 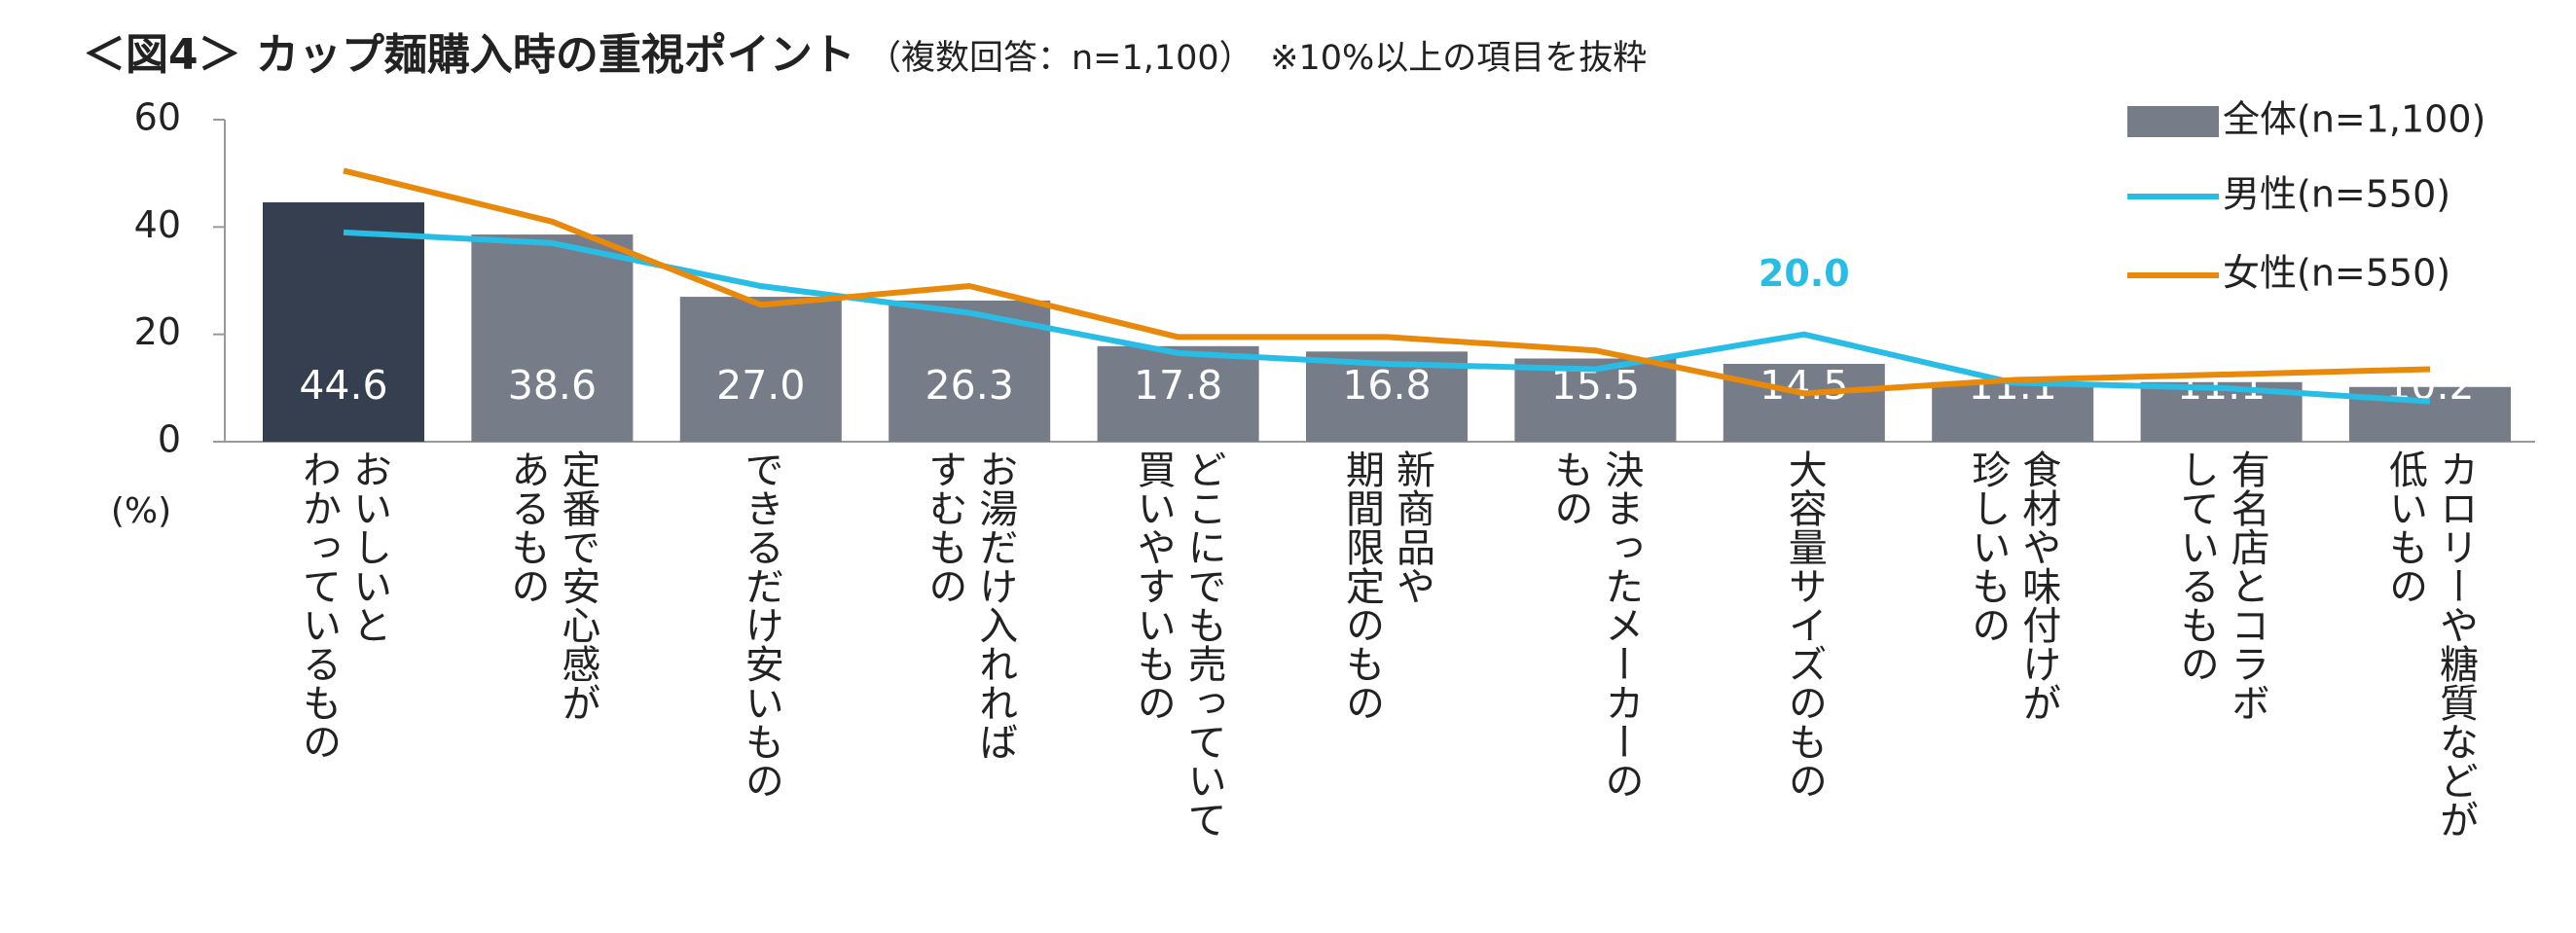 I want to click on x-tick-label: 新商品や 期間限定のもの, so click(x=1386, y=586).